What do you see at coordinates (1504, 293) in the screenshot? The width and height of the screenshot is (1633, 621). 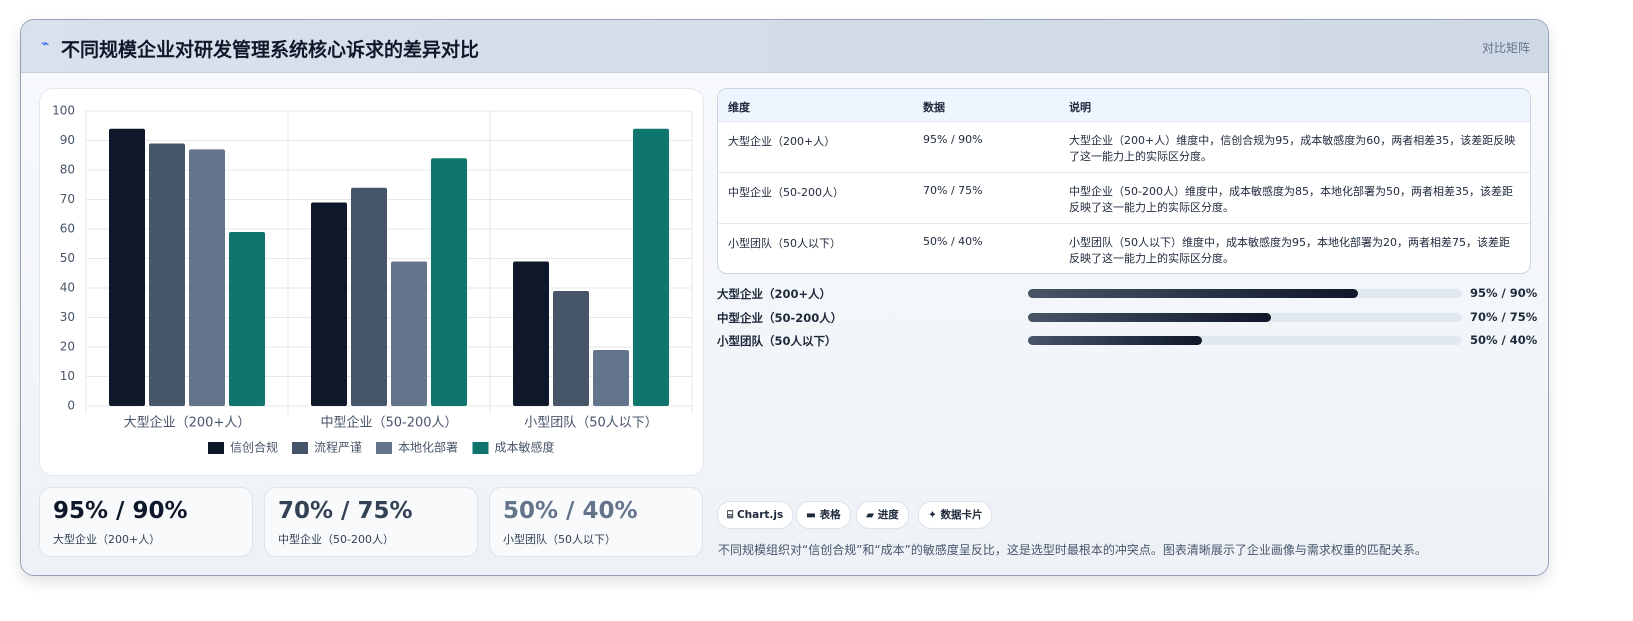 I see `progress-text: 95% / 90%` at bounding box center [1504, 293].